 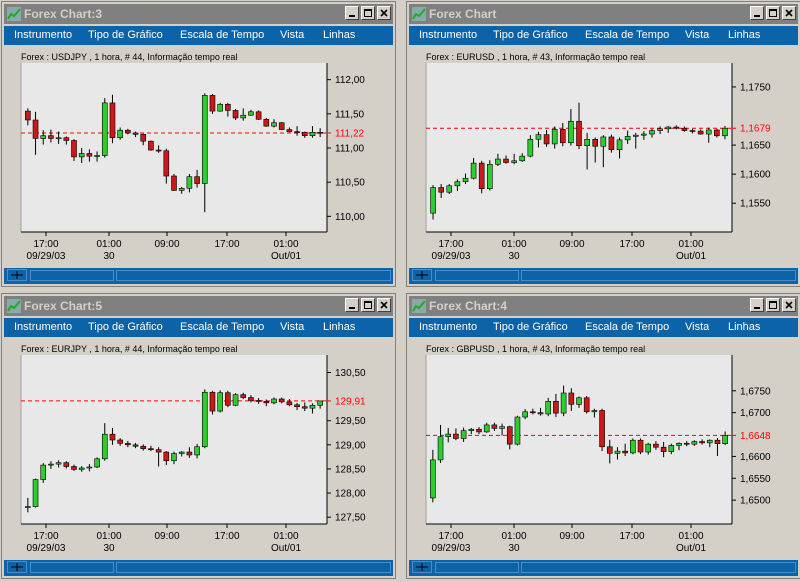 I want to click on y-tick-label: 111,50, so click(x=350, y=114).